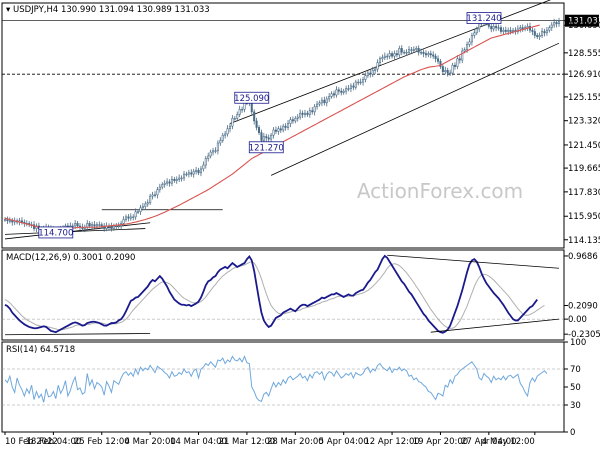 Image resolution: width=600 pixels, height=454 pixels. I want to click on macd-y-tick-label: 0.2090, so click(583, 307).